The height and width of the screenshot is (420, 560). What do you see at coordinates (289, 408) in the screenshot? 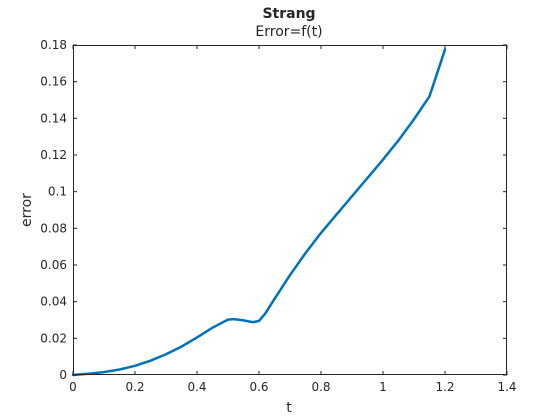
I see `x-axis-label: t` at bounding box center [289, 408].